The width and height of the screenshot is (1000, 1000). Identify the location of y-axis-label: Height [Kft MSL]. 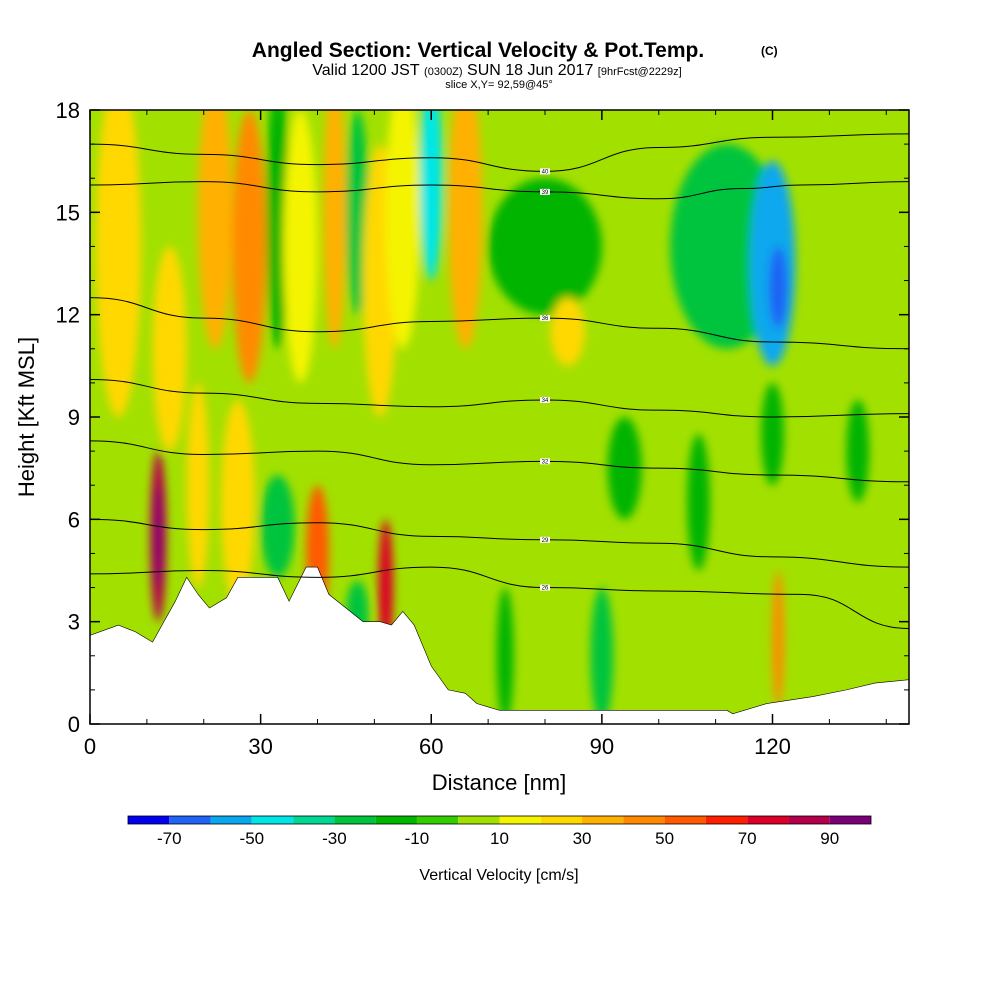
(26, 417).